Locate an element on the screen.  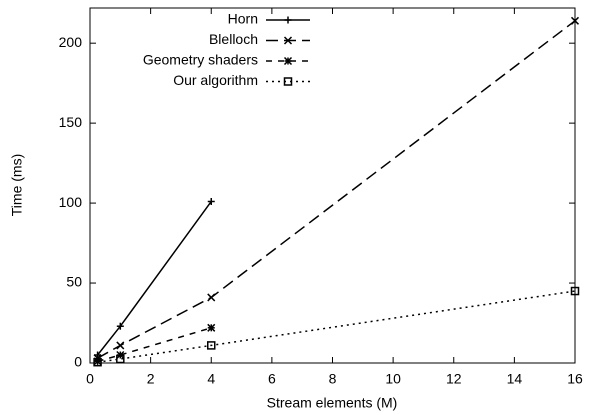
y-tick-label: 150 is located at coordinates (71, 122).